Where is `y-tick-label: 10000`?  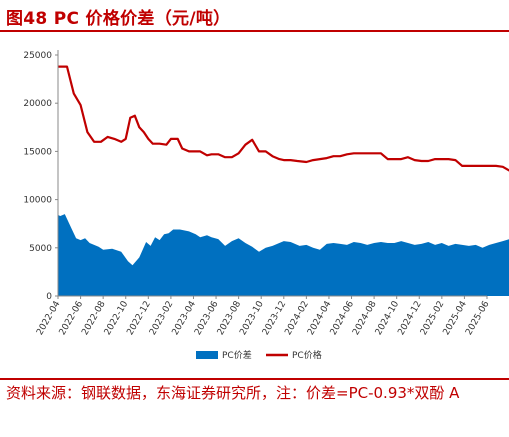
y-tick-label: 10000 is located at coordinates (37, 201).